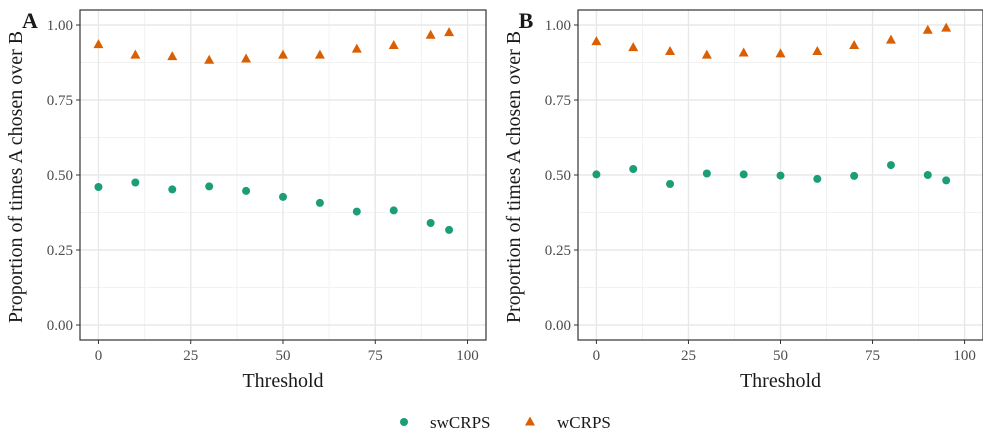 The width and height of the screenshot is (983, 434). Describe the element at coordinates (404, 422) in the screenshot. I see `legend-key-swcrps` at that location.